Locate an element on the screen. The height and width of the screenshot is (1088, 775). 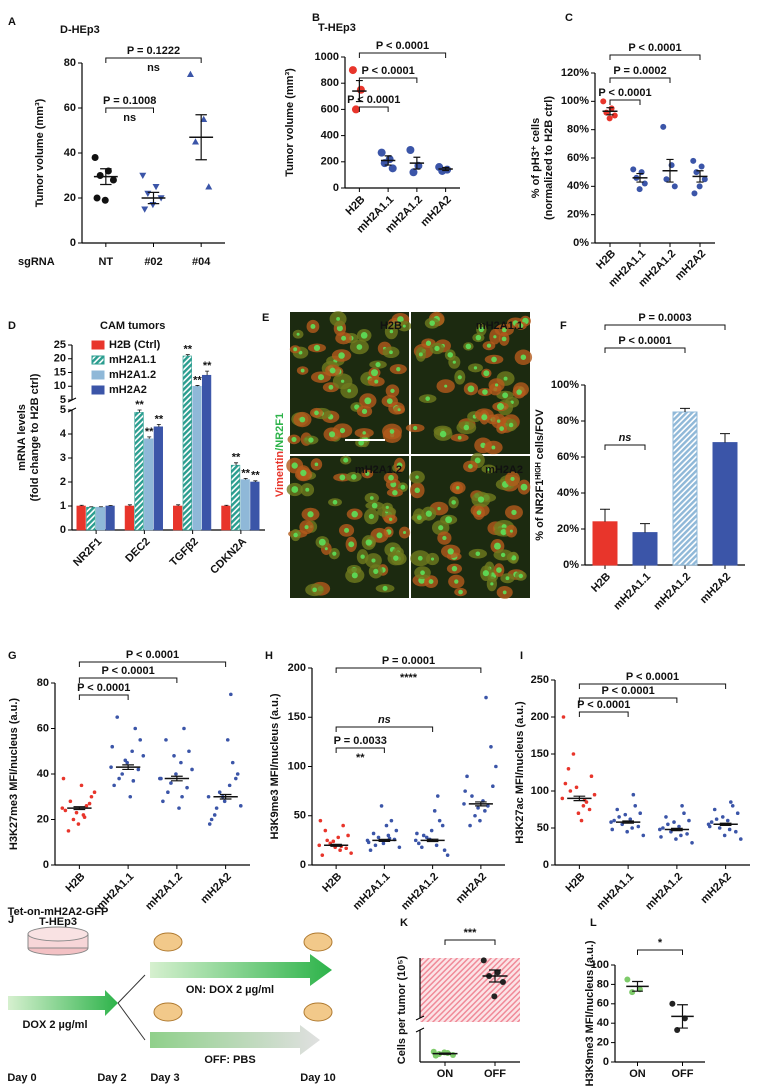
panel-letter: I is located at coordinates (521, 656).